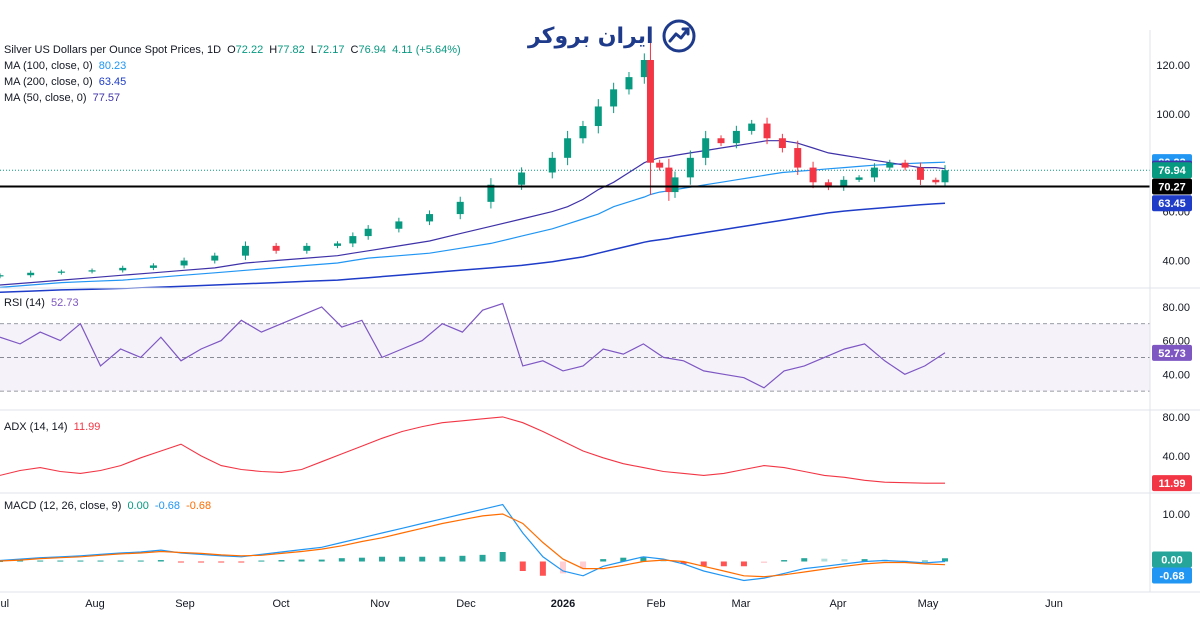 Image resolution: width=1200 pixels, height=628 pixels. What do you see at coordinates (466, 604) in the screenshot?
I see `time-axis-label: Dec` at bounding box center [466, 604].